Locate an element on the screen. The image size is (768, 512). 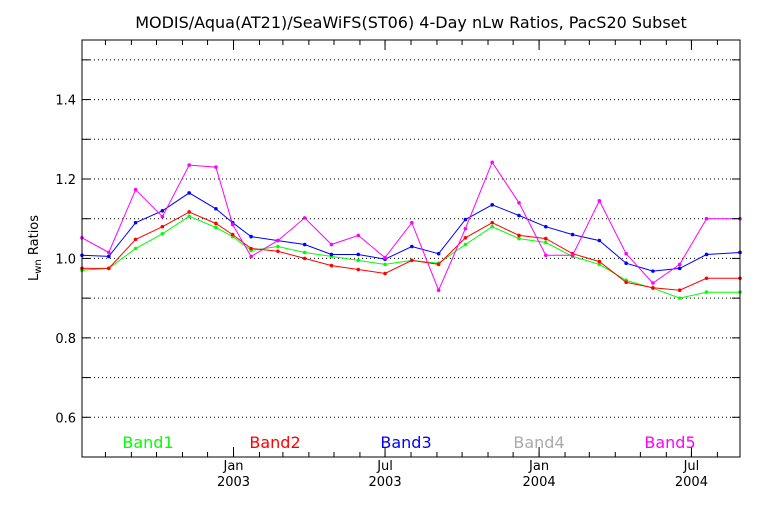
legend: Band1 Band2 Band3 Band4 Band5 is located at coordinates (408, 442).